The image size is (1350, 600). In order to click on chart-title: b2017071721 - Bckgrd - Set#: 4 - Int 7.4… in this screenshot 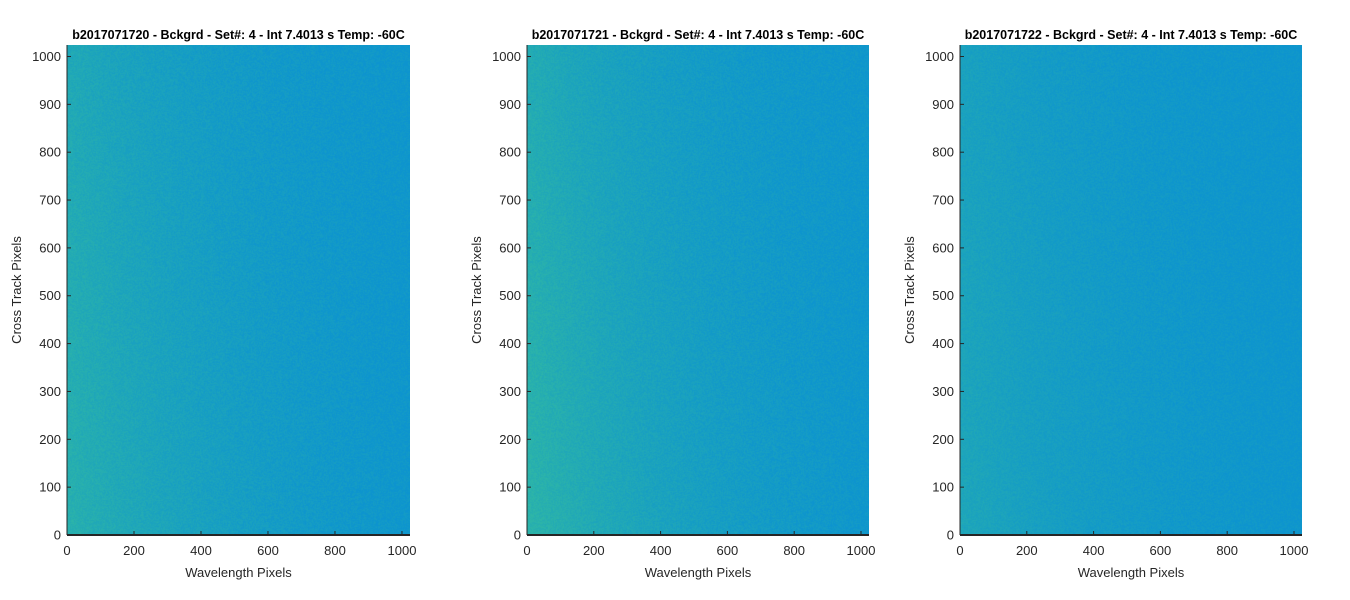, I will do `click(698, 35)`.